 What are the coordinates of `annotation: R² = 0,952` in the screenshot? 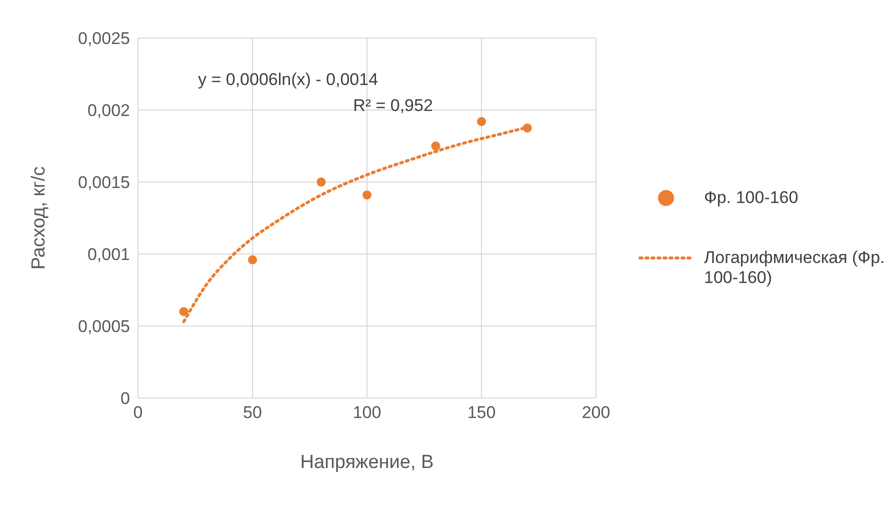 It's located at (393, 106).